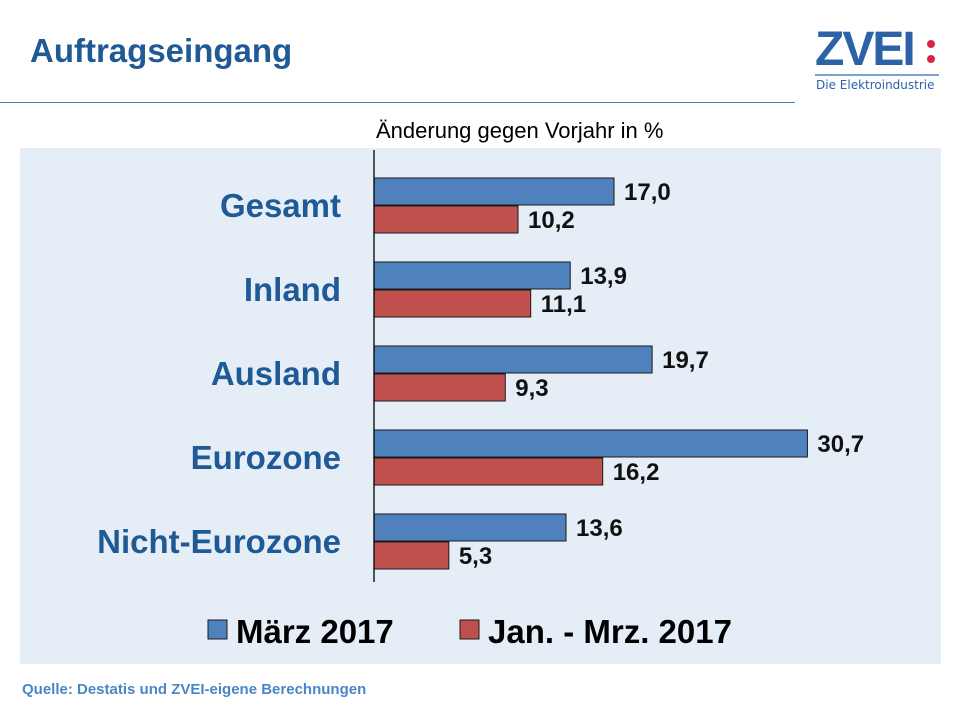  Describe the element at coordinates (276, 373) in the screenshot. I see `category-label: Ausland` at that location.